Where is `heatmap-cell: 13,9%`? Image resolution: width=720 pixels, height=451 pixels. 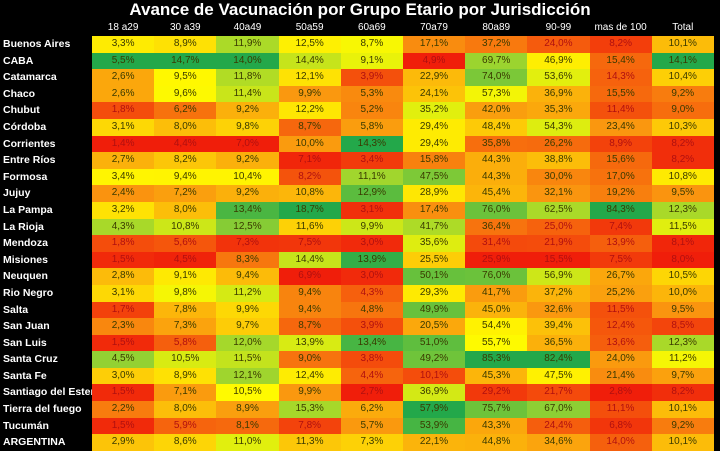
heatmap-cell: 13,9% is located at coordinates (309, 343).